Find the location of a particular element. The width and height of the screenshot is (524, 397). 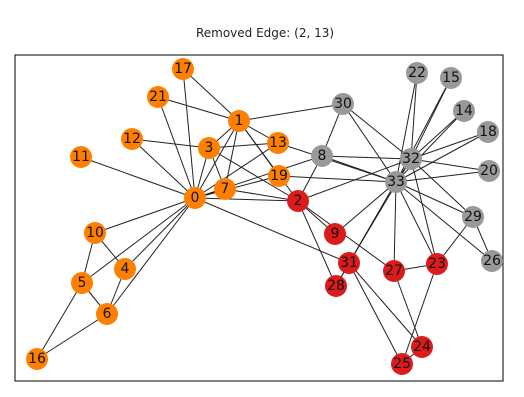

node-label: 31 is located at coordinates (349, 263).